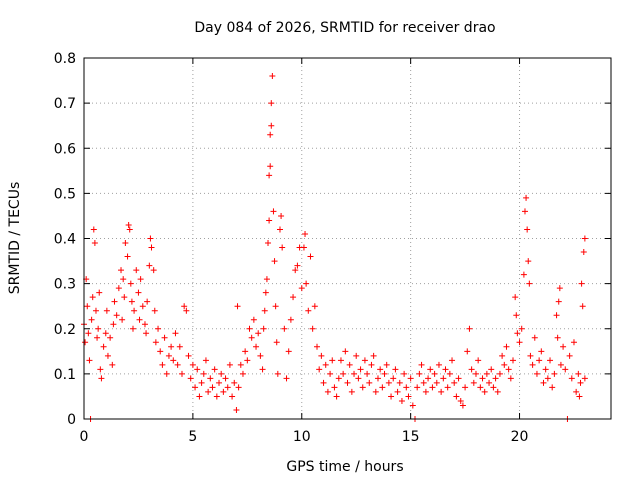  Describe the element at coordinates (302, 437) in the screenshot. I see `x-tick-label: 10` at that location.